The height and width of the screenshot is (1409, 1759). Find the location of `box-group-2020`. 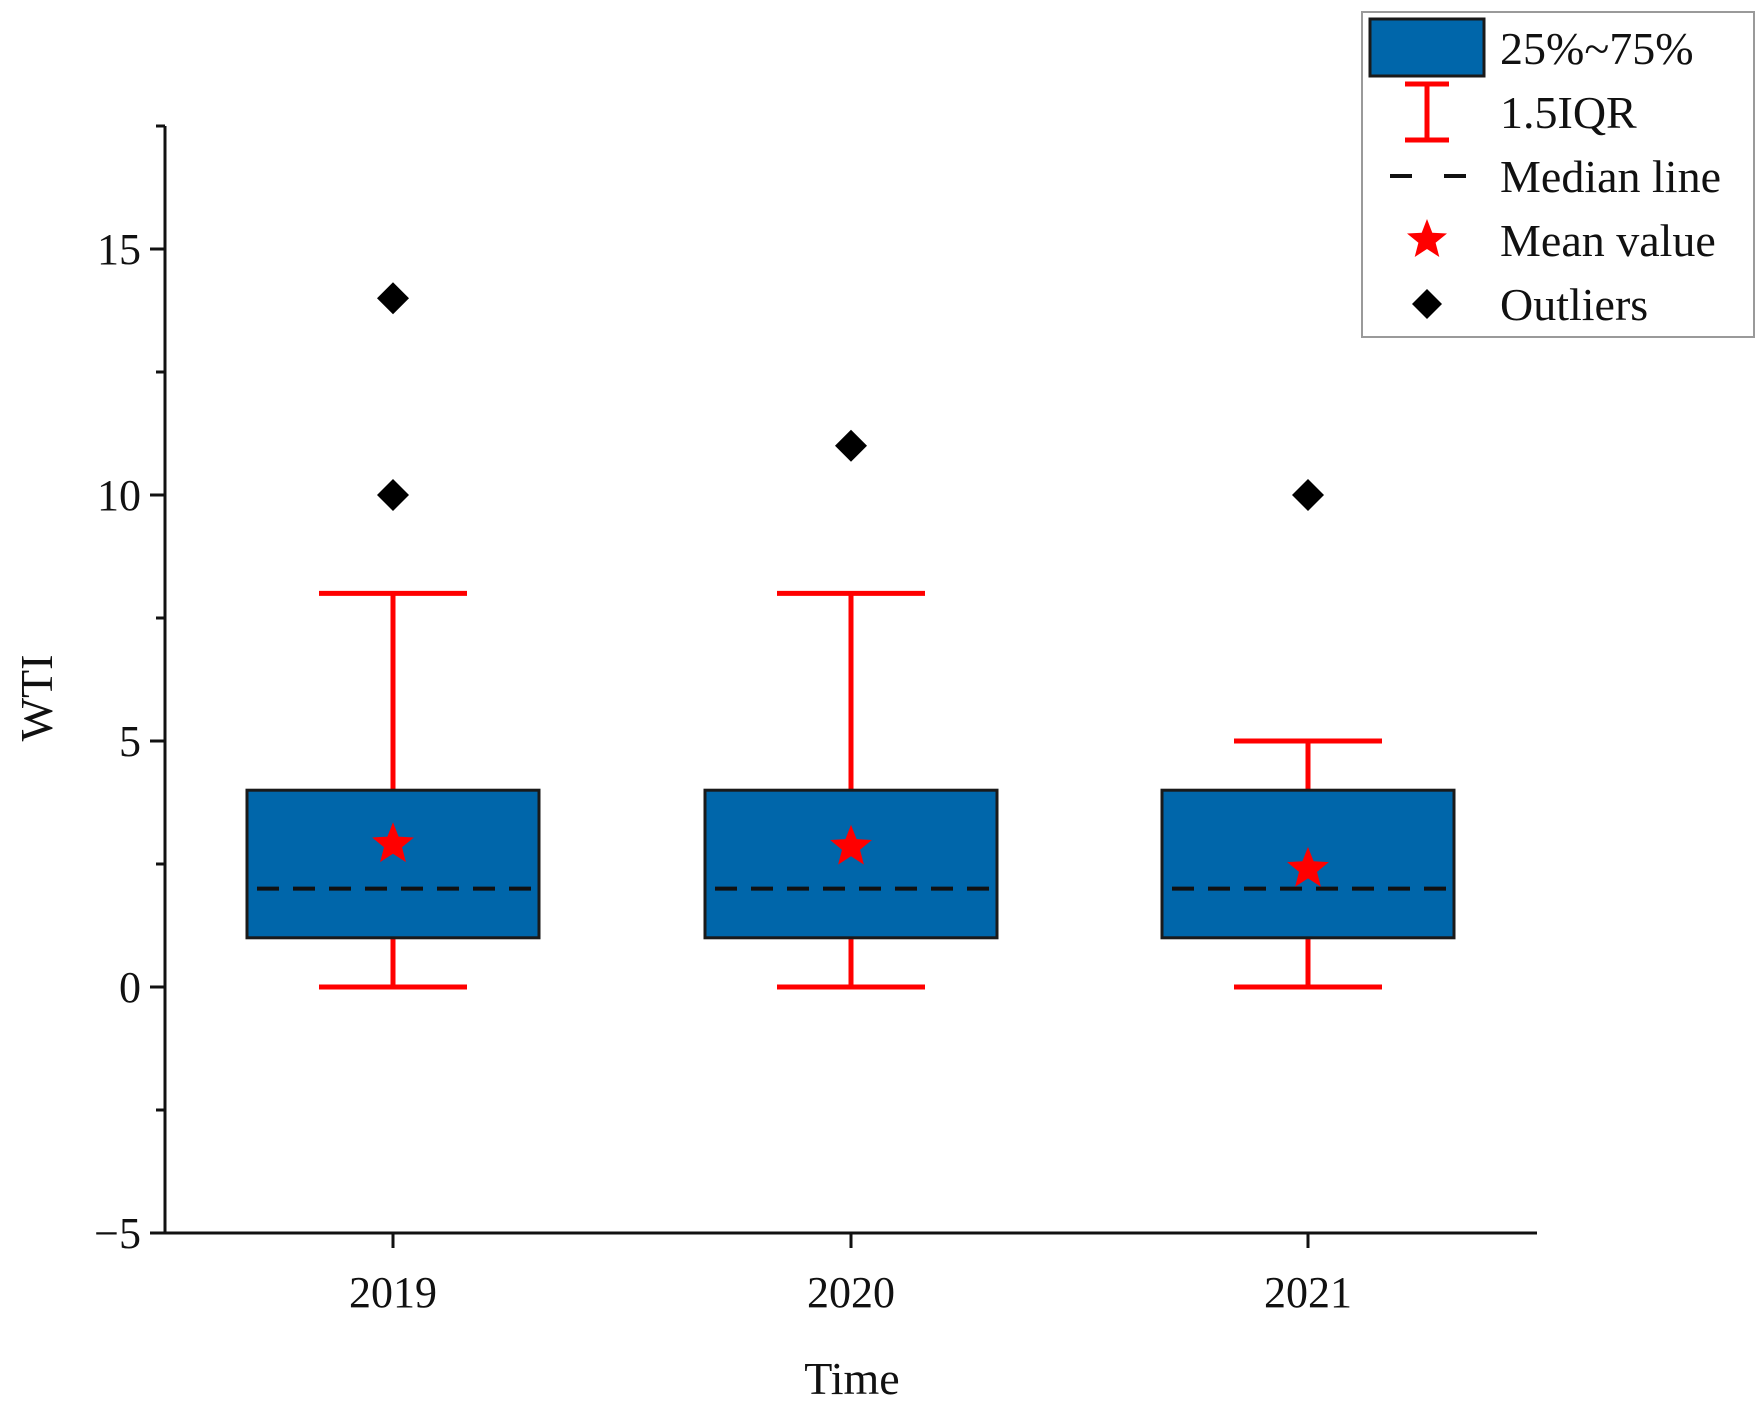

box-group-2020 is located at coordinates (851, 709).